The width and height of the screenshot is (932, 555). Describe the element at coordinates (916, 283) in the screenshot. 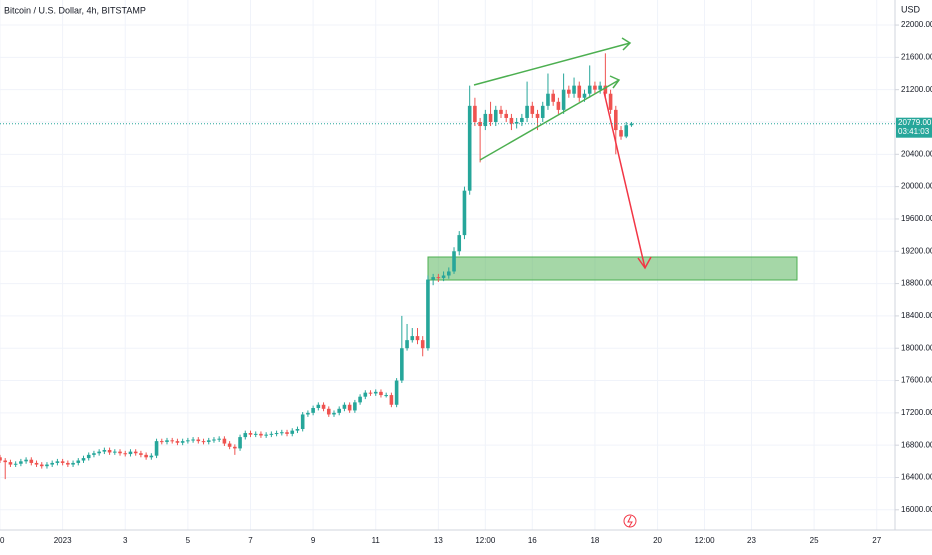

I see `y-tick-label: 18800.00` at that location.